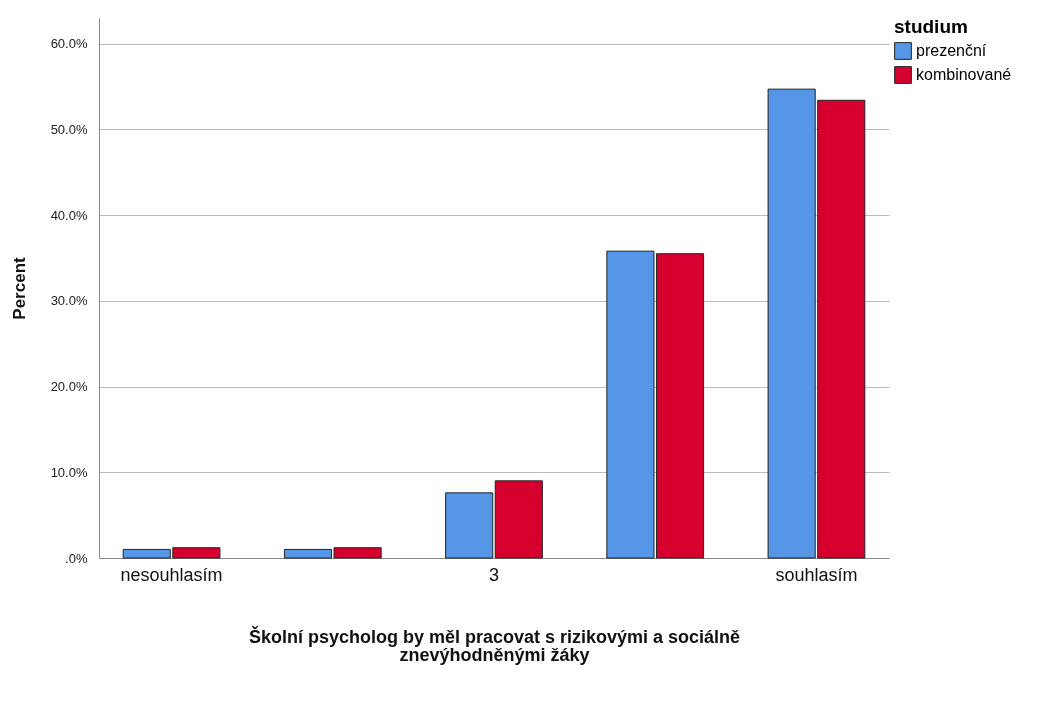 This screenshot has height=704, width=1040. I want to click on legend-title: studium, so click(931, 26).